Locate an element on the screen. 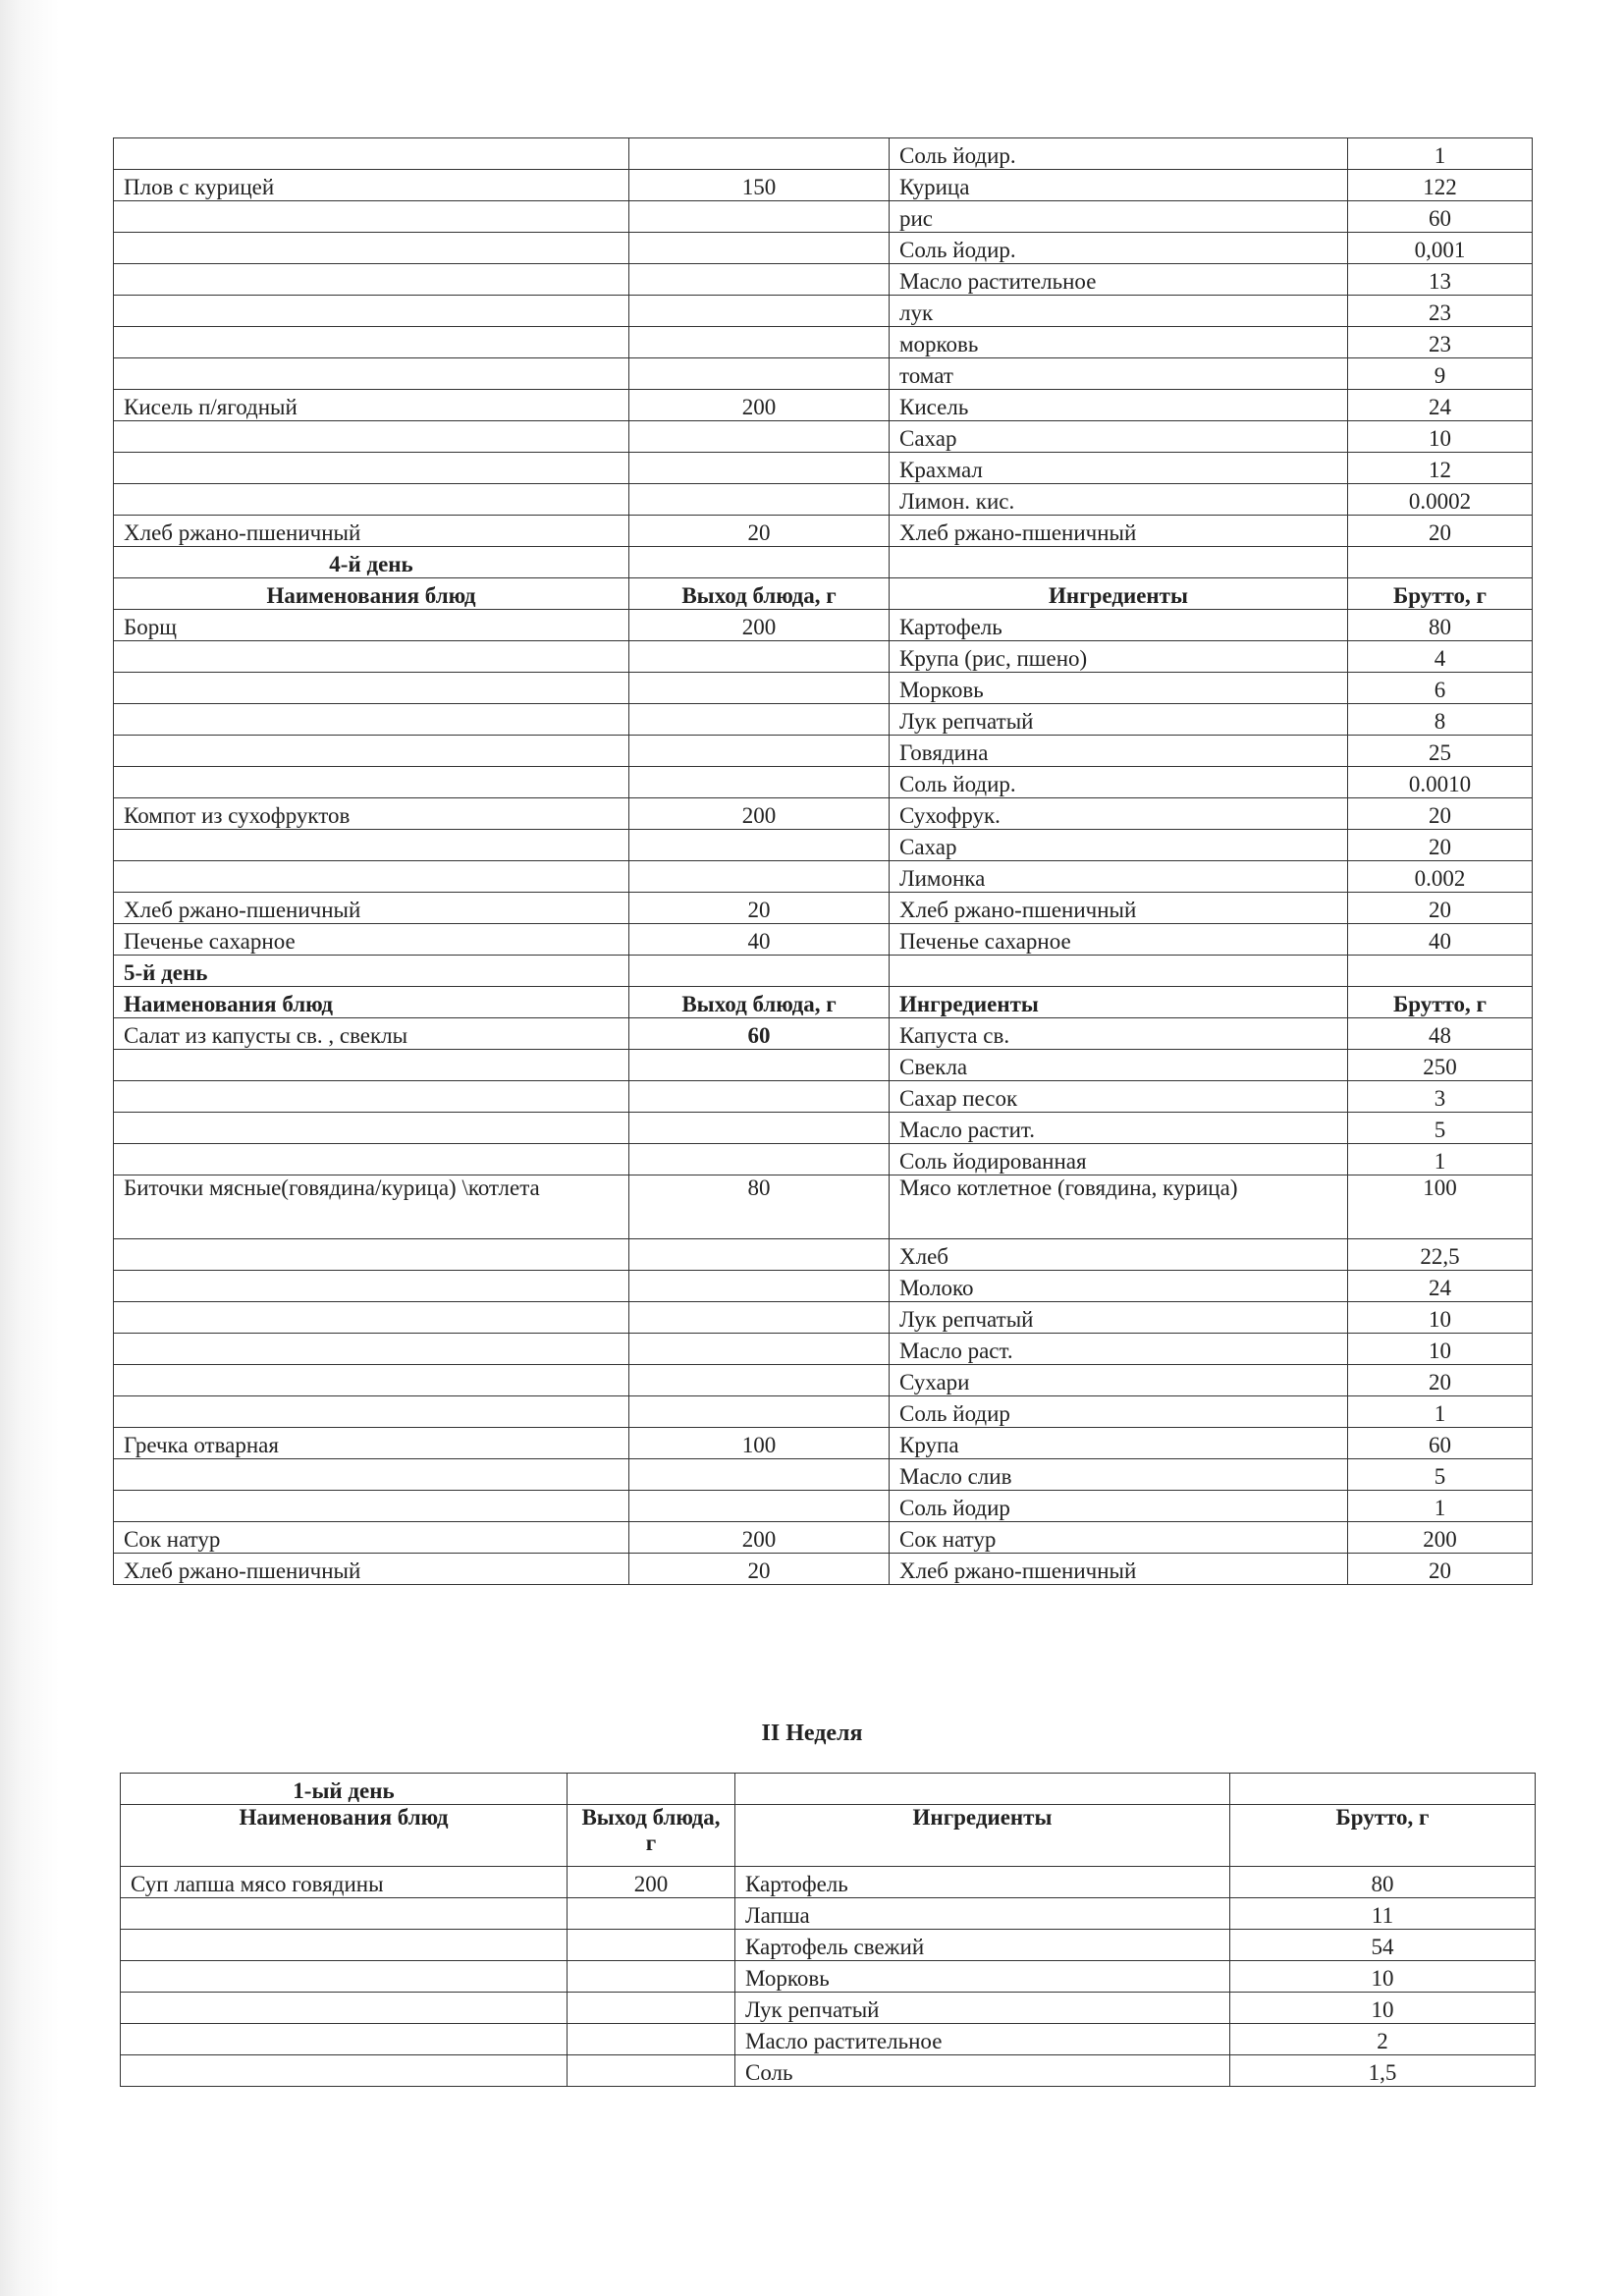 This screenshot has width=1624, height=2296. dish-yield-cell: 60 is located at coordinates (759, 1033).